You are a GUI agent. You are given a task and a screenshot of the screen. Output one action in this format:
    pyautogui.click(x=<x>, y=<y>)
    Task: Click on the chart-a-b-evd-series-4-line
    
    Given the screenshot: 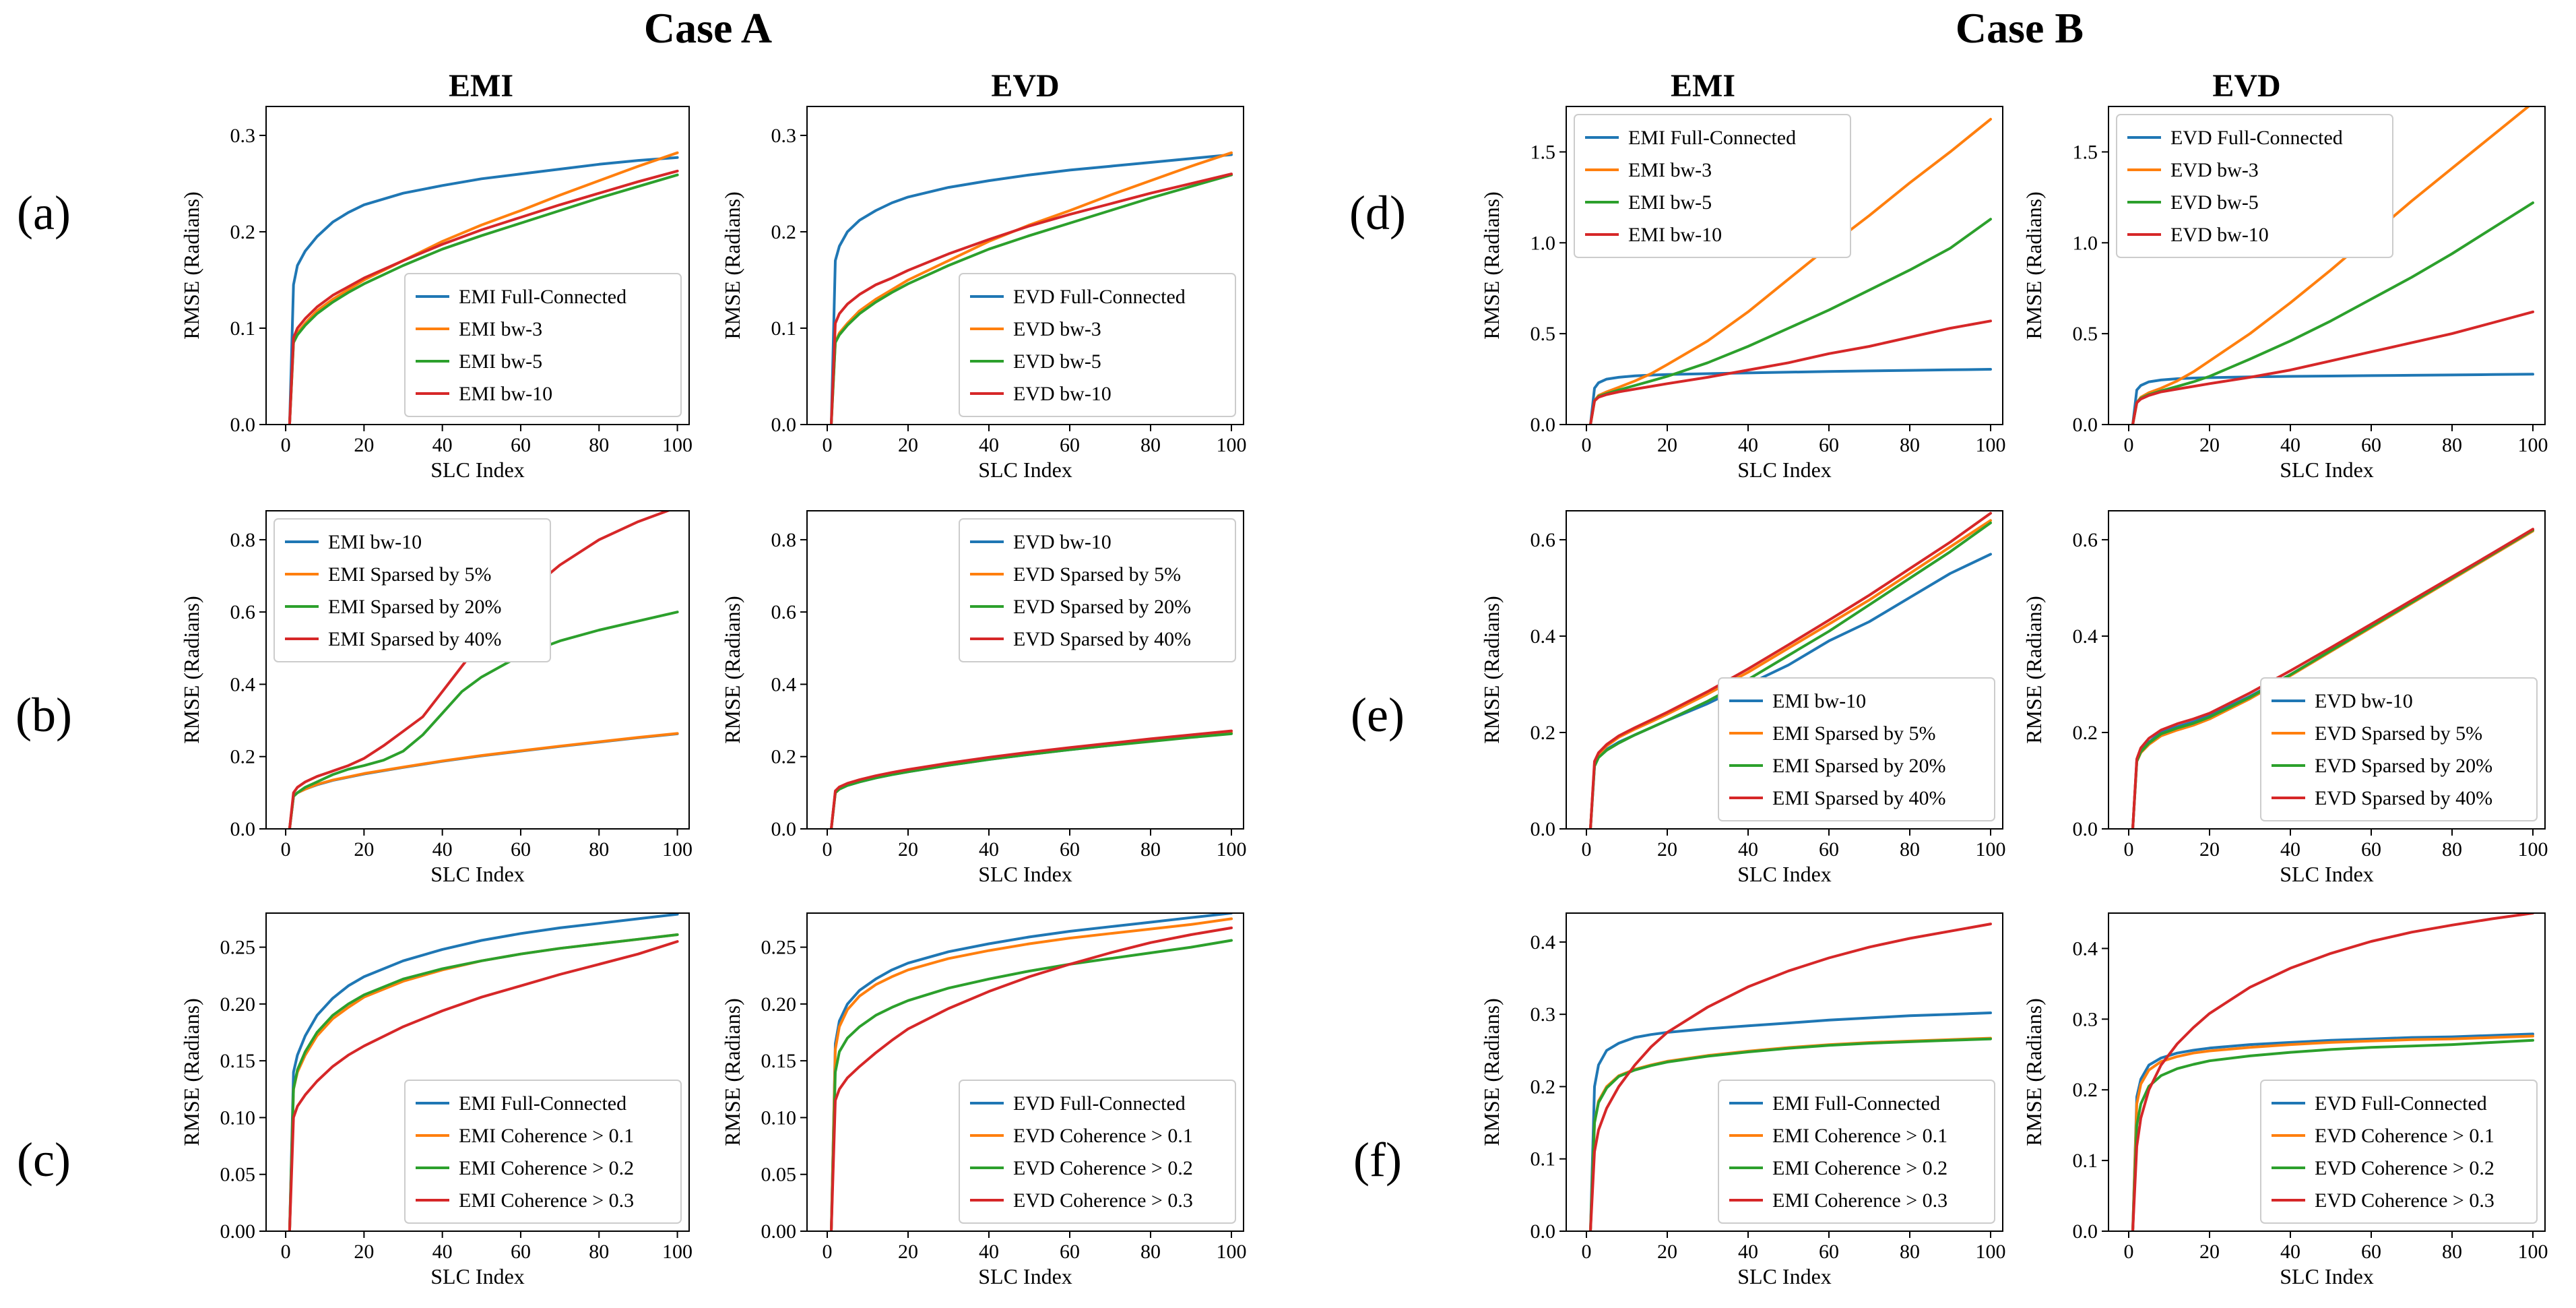 What is the action you would take?
    pyautogui.click(x=1031, y=779)
    